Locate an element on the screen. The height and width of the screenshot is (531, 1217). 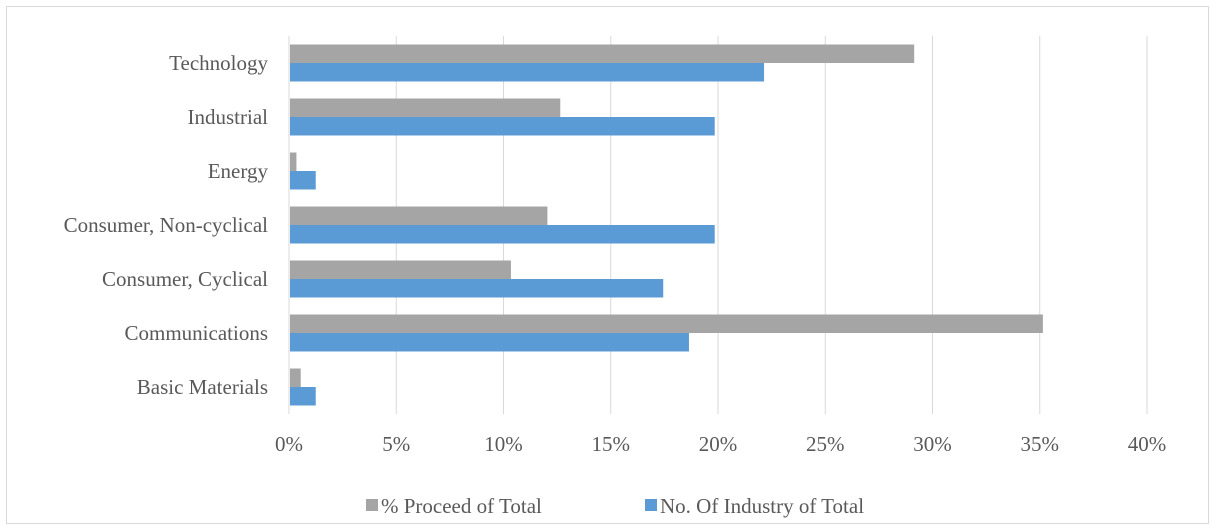
legend-item-industry-swatch is located at coordinates (651, 505).